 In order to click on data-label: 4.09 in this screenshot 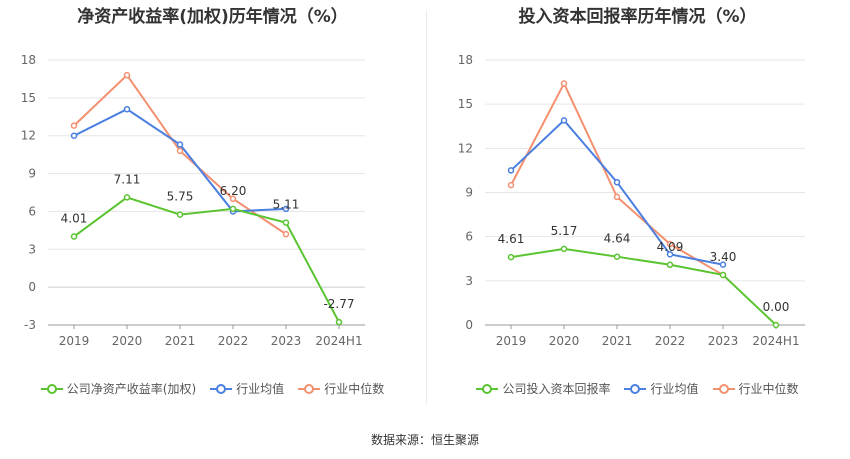, I will do `click(670, 247)`.